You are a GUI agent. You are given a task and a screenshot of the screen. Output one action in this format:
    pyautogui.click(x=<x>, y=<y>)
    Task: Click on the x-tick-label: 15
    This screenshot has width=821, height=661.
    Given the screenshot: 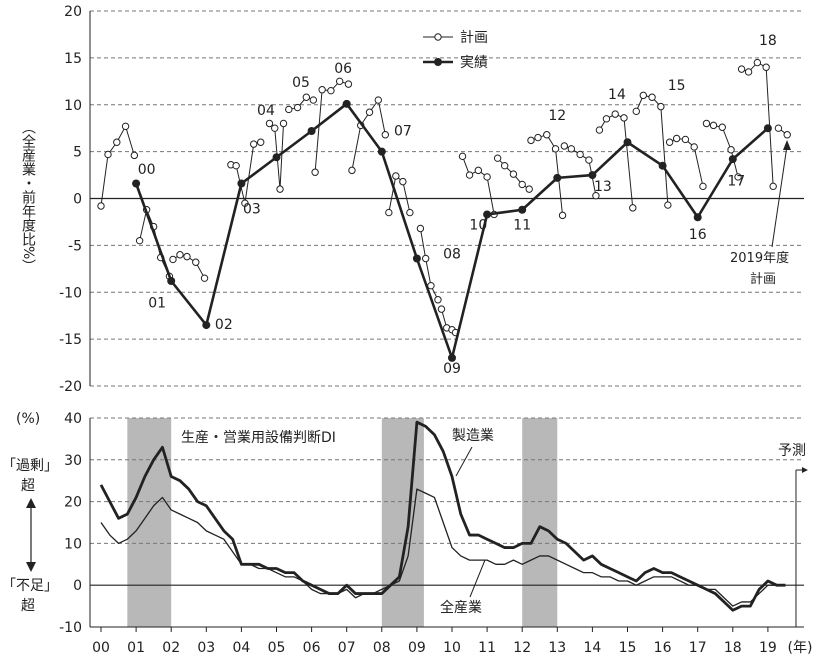 What is the action you would take?
    pyautogui.click(x=628, y=648)
    